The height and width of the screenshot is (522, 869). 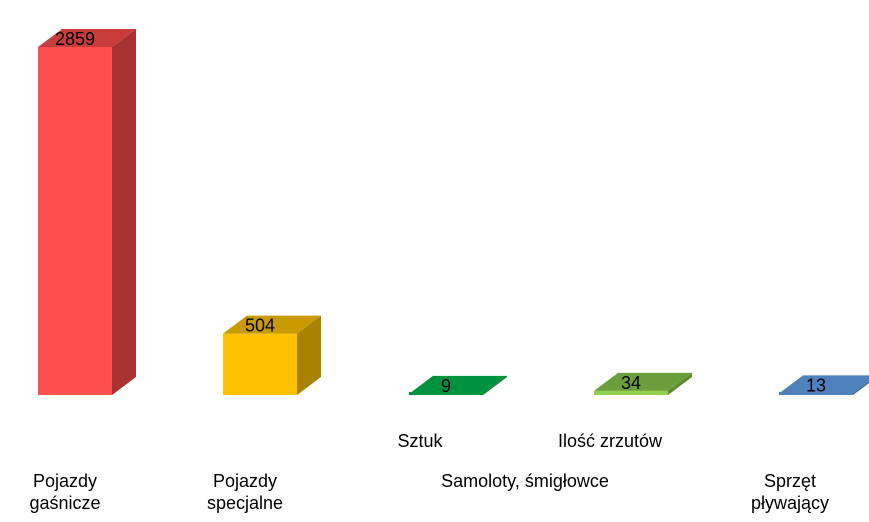 What do you see at coordinates (790, 481) in the screenshot?
I see `category-label-line: Sprzęt` at bounding box center [790, 481].